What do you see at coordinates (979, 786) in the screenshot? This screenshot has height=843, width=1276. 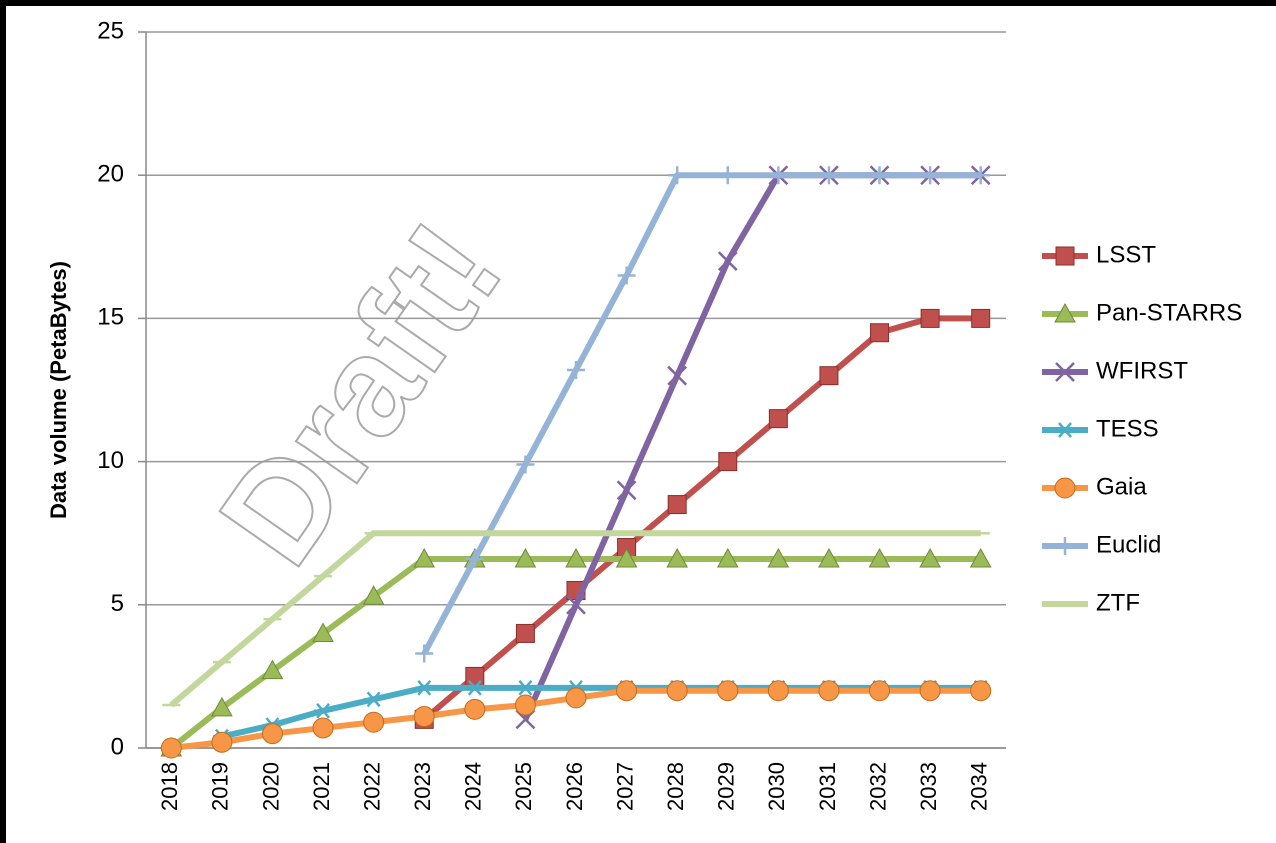 I see `x-tick-label: 2034` at bounding box center [979, 786].